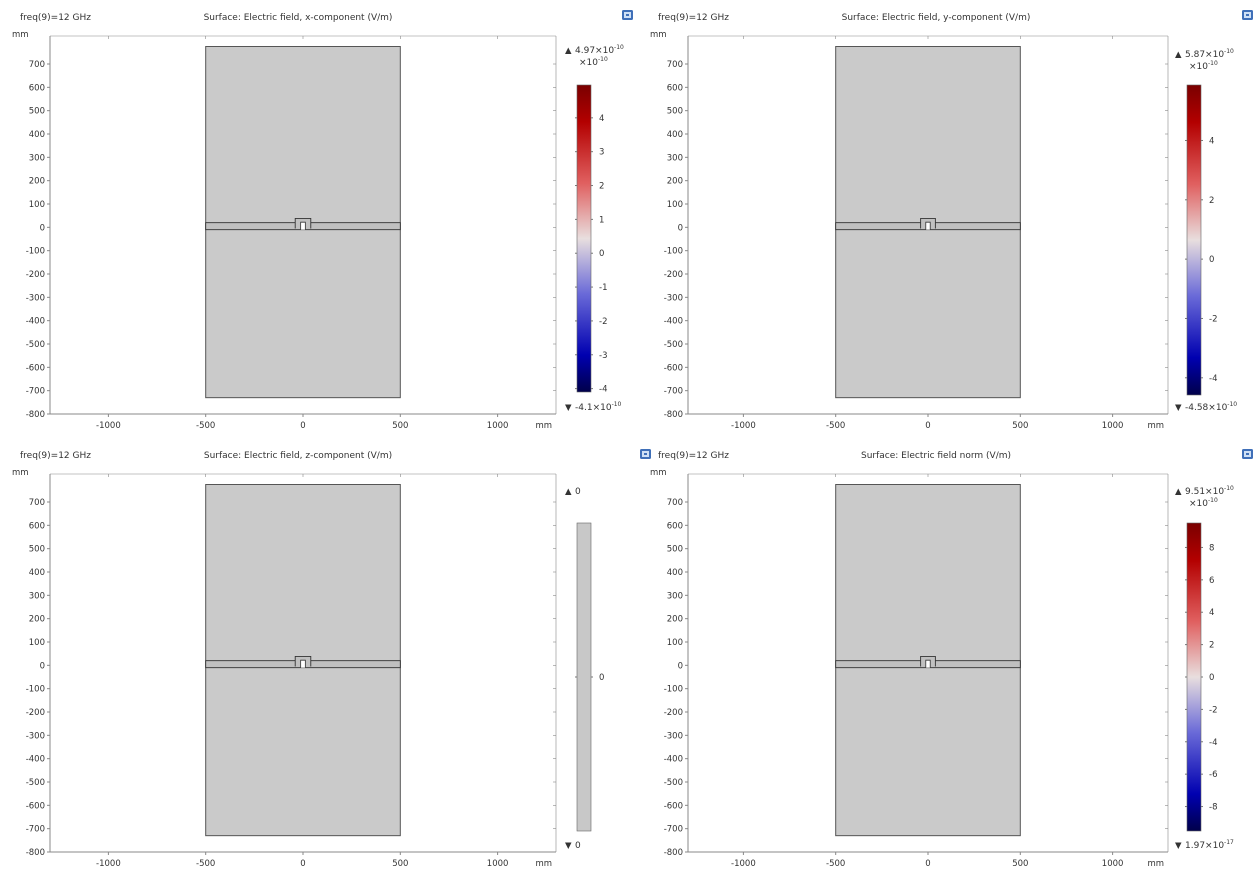 The width and height of the screenshot is (1253, 874). I want to click on colorbar-max-label: 9.51×10⁻¹⁰, so click(1209, 491).